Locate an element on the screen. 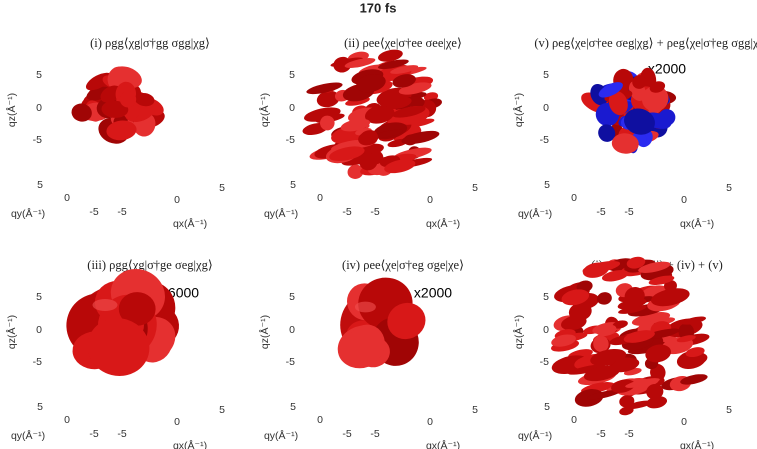 Image resolution: width=757 pixels, height=449 pixels. qx-tick-label: -5 is located at coordinates (628, 212).